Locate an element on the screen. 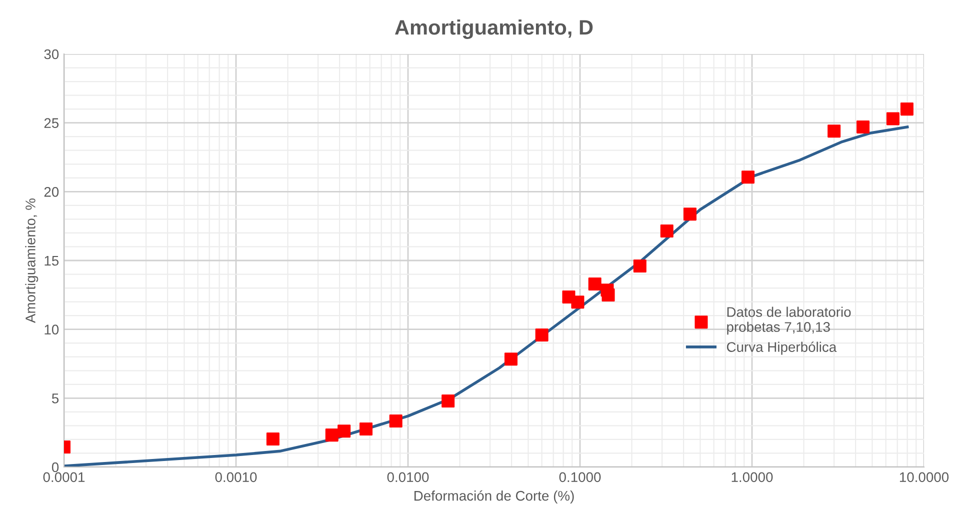  x-tick-label: 1.0000 is located at coordinates (752, 477).